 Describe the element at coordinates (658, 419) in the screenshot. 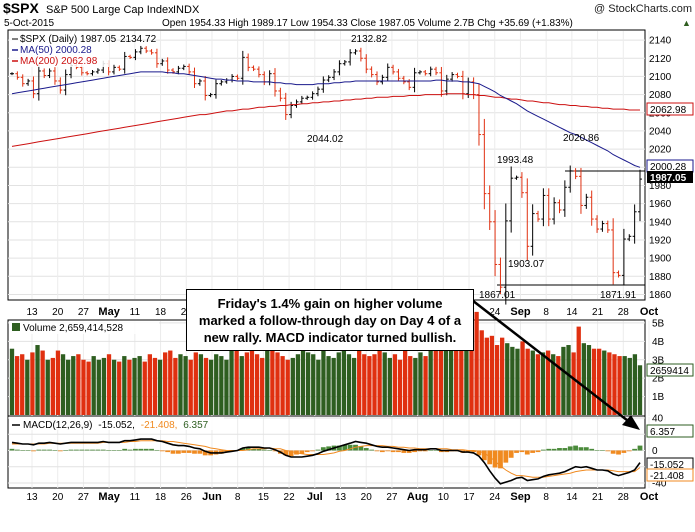

I see `macd-axis-tick: 40` at that location.